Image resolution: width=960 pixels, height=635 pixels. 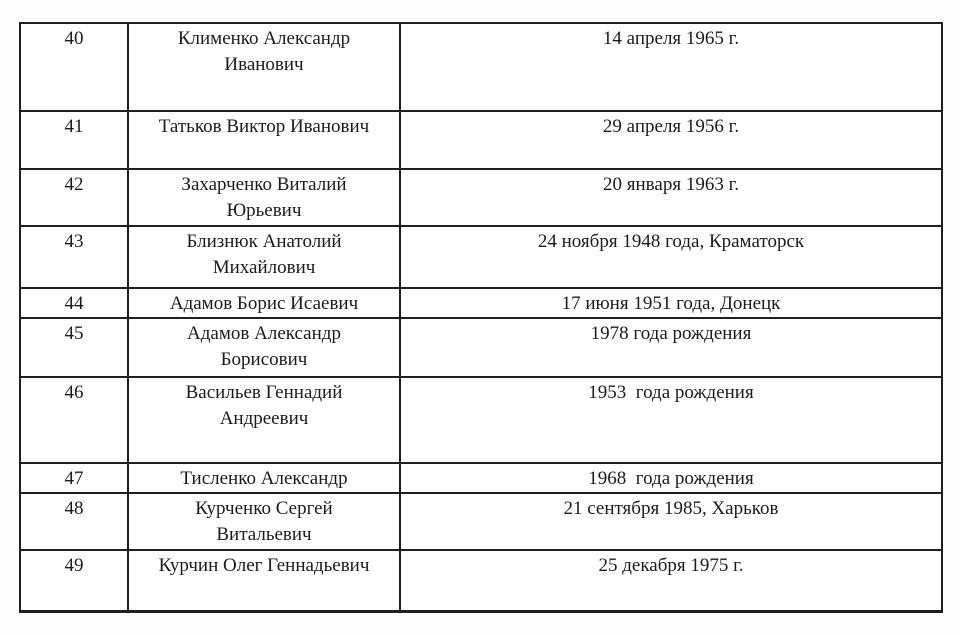 I want to click on row-number-cell: 40, so click(x=74, y=67).